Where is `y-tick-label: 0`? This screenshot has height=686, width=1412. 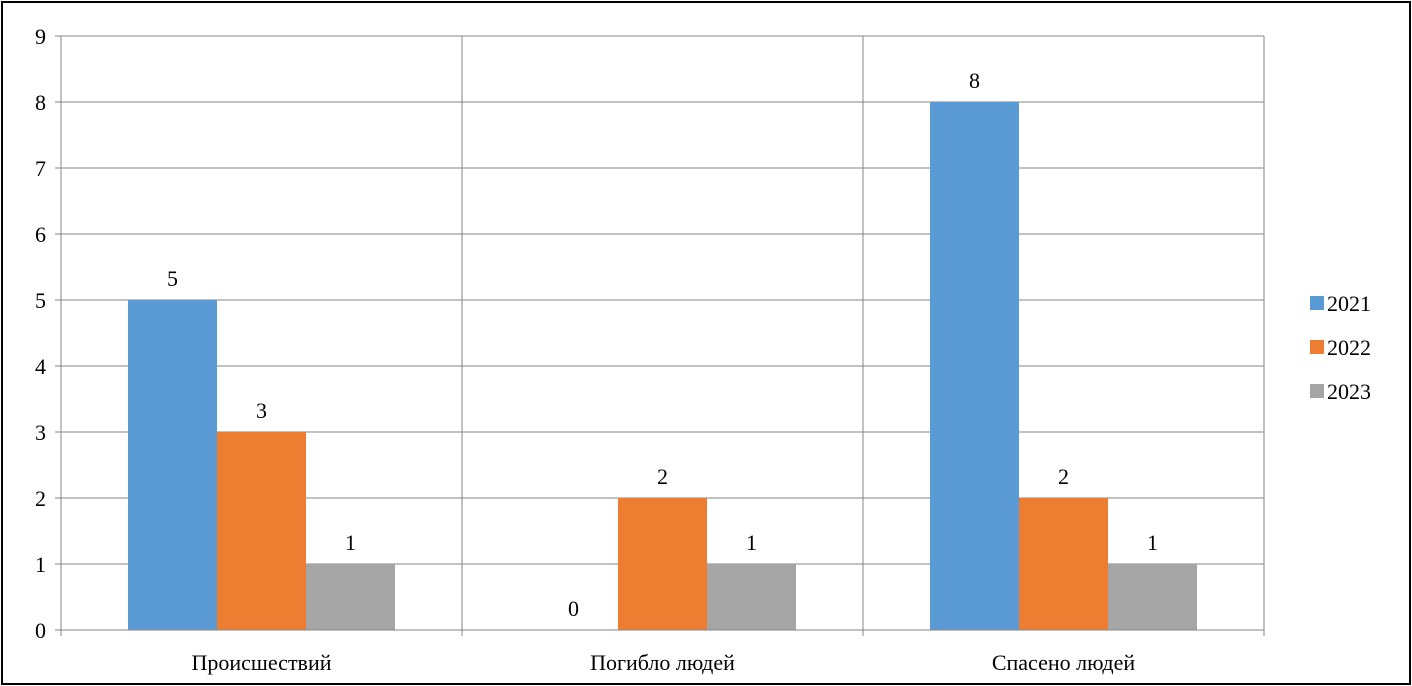
y-tick-label: 0 is located at coordinates (40, 630).